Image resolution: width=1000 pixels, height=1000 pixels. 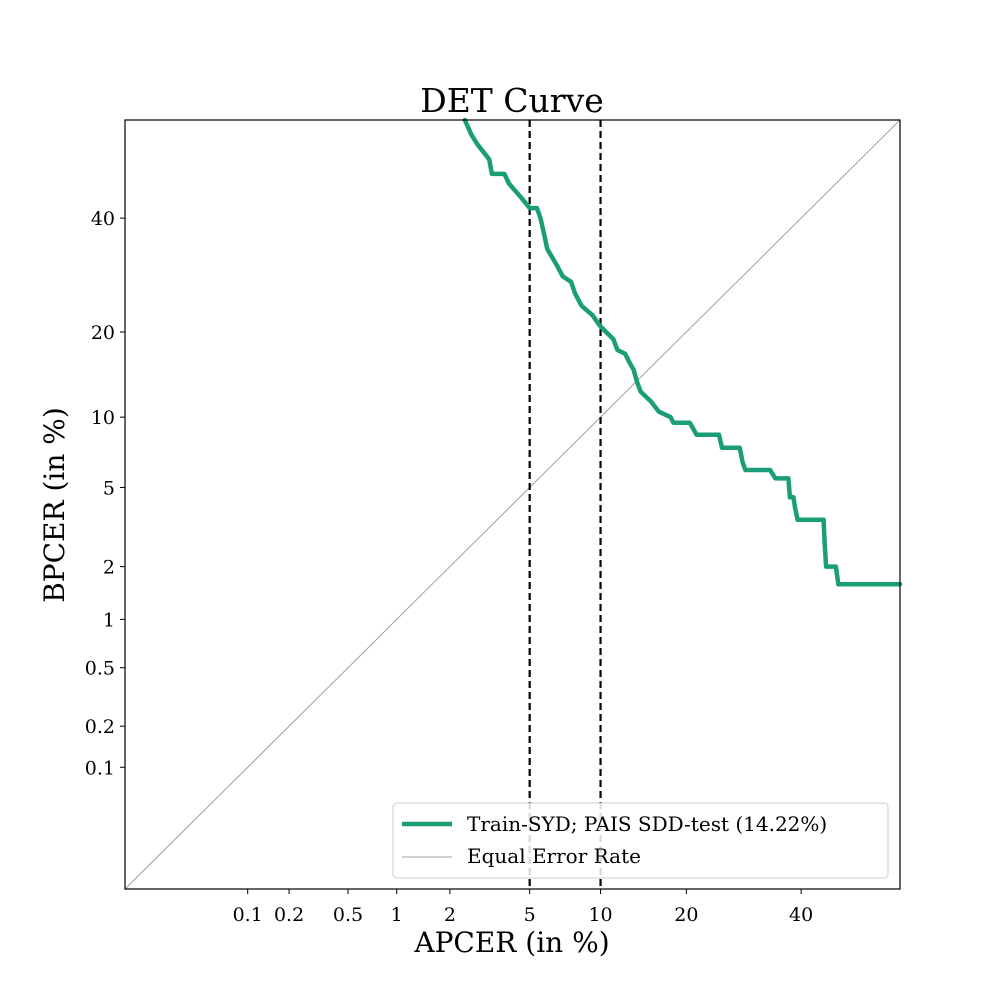 I want to click on chart-title: DET Curve, so click(x=512, y=100).